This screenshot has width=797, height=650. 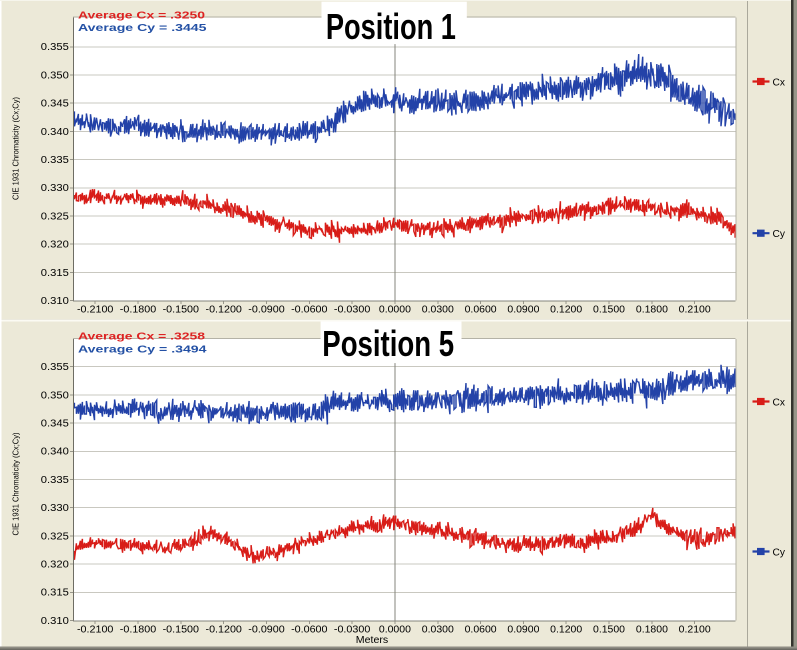 What do you see at coordinates (142, 15) in the screenshot?
I see `svg-text: Average Cx = .3250` at bounding box center [142, 15].